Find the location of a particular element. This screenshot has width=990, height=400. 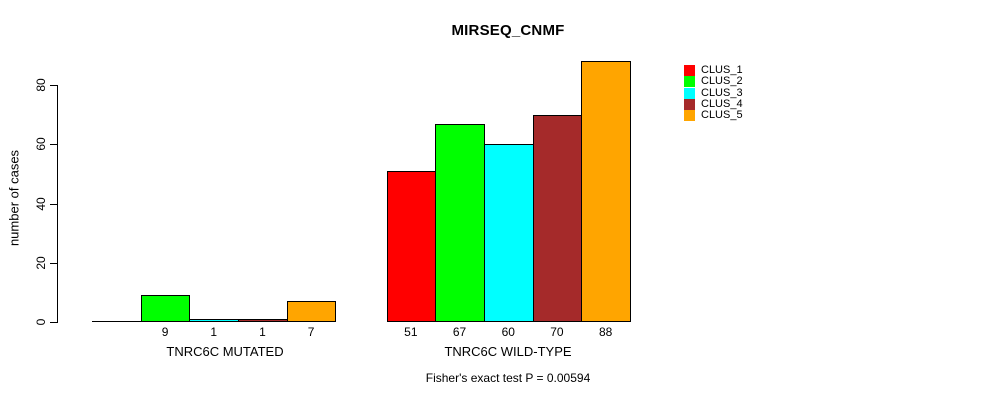

y-tick-label: 80 is located at coordinates (41, 85).